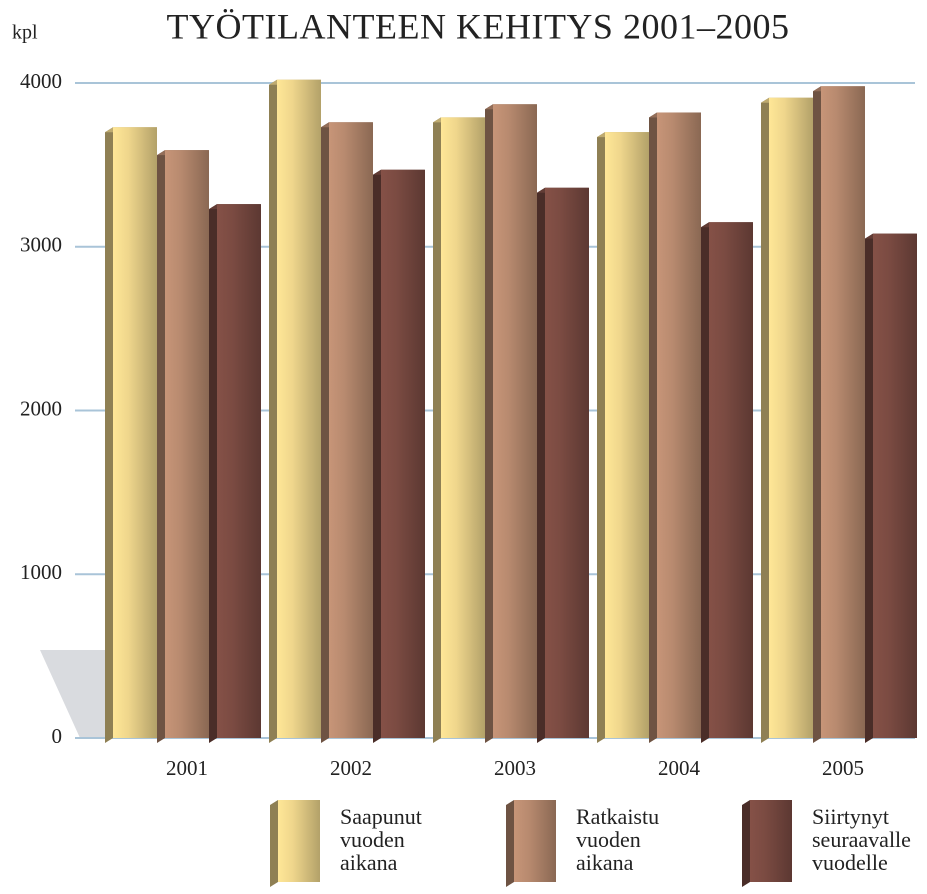 The height and width of the screenshot is (894, 927). What do you see at coordinates (861, 839) in the screenshot?
I see `legend-label: Siirtynyt seuraavalle vuodelle` at bounding box center [861, 839].